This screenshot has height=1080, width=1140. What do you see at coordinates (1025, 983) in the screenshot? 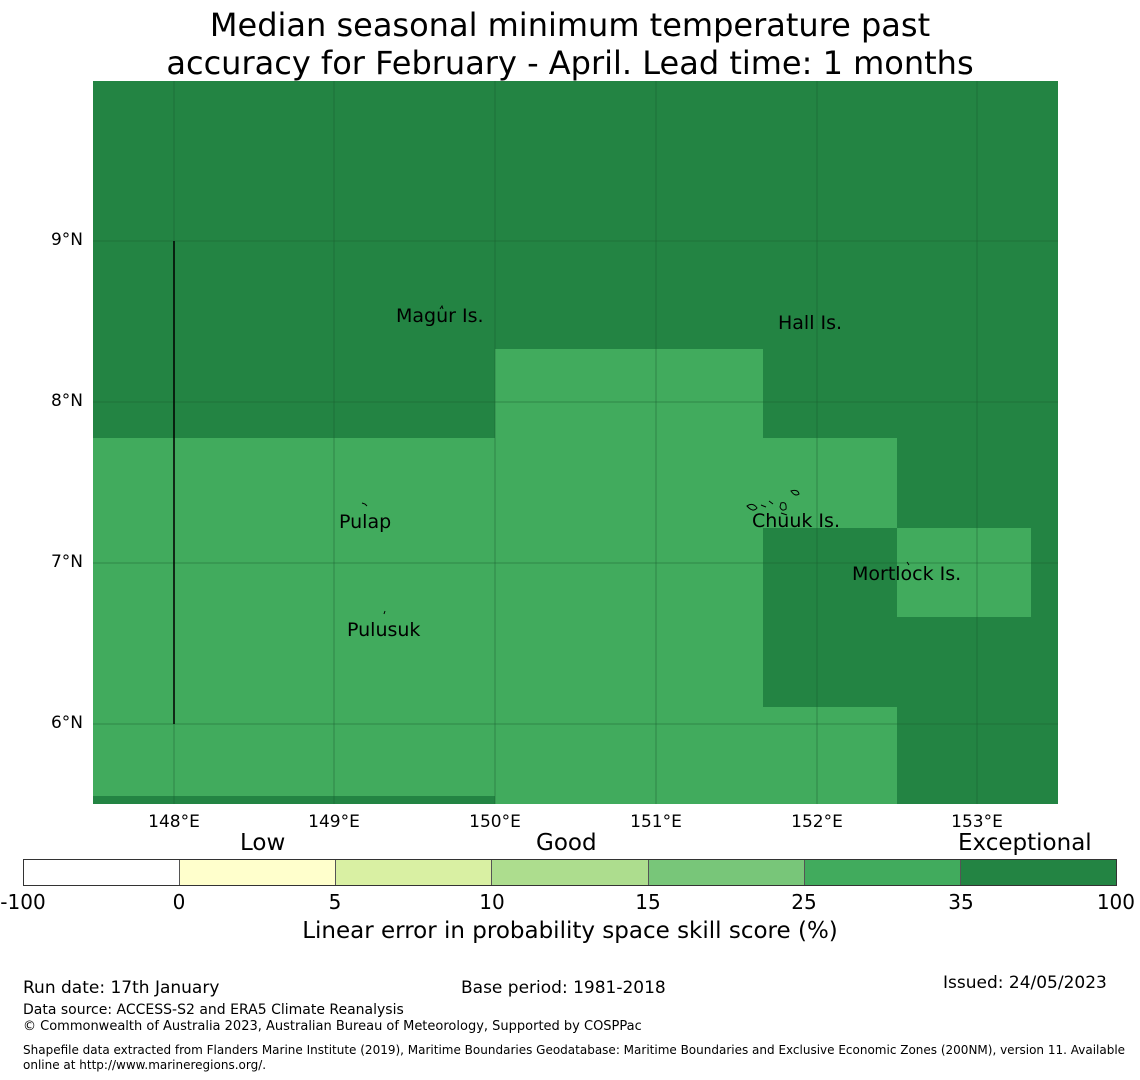
I see `issued-date: Issued: 24/05/2023` at bounding box center [1025, 983].